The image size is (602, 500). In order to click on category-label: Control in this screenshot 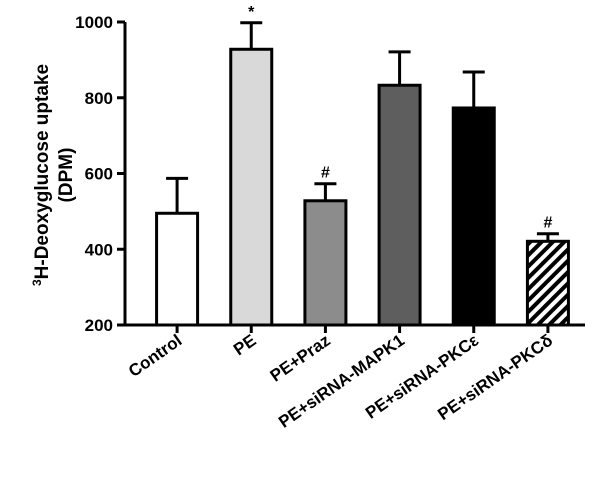, I will do `click(155, 356)`.